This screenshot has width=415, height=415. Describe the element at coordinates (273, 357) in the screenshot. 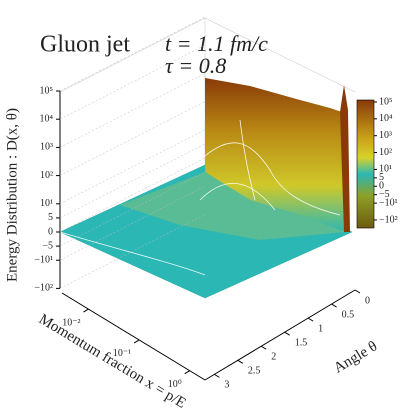

I see `y-tick-label: 2` at that location.